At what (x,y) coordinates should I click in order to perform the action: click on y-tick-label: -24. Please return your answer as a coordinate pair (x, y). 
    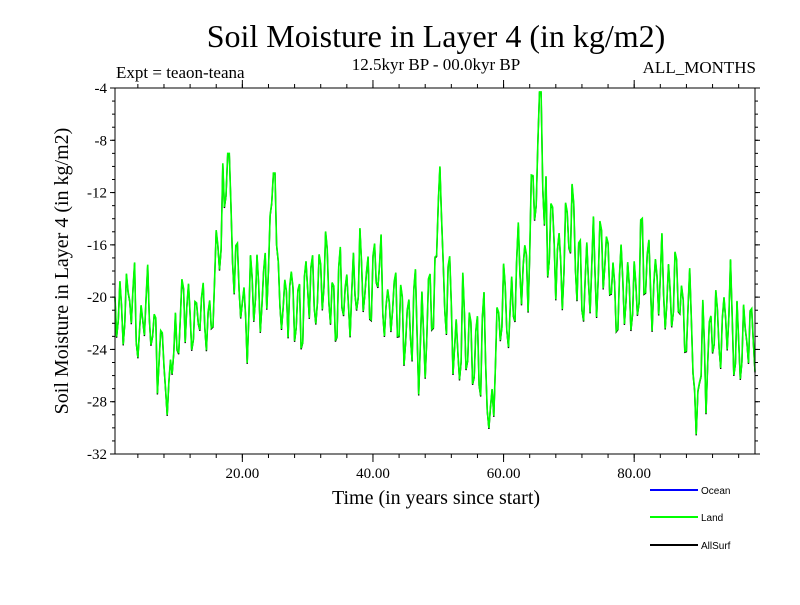
    Looking at the image, I should click on (97, 350).